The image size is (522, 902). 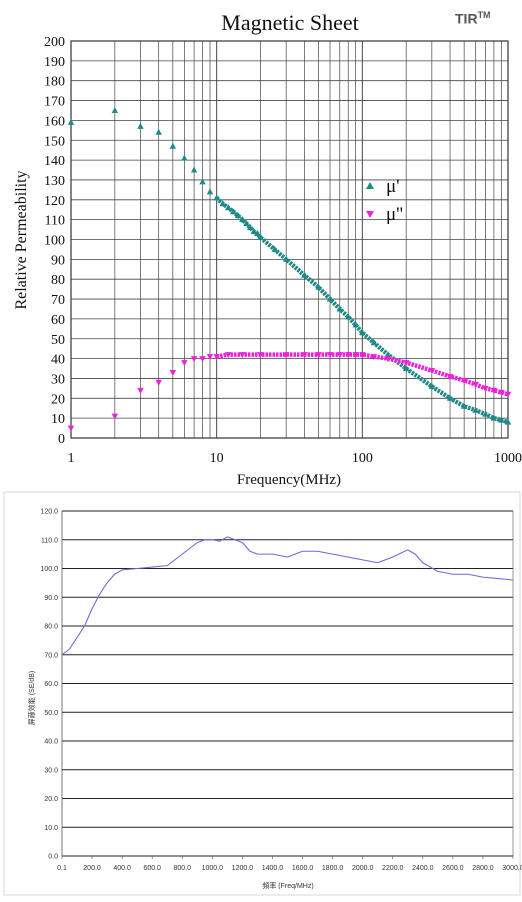 I want to click on y-tick-label: 10.0, so click(x=51, y=828).